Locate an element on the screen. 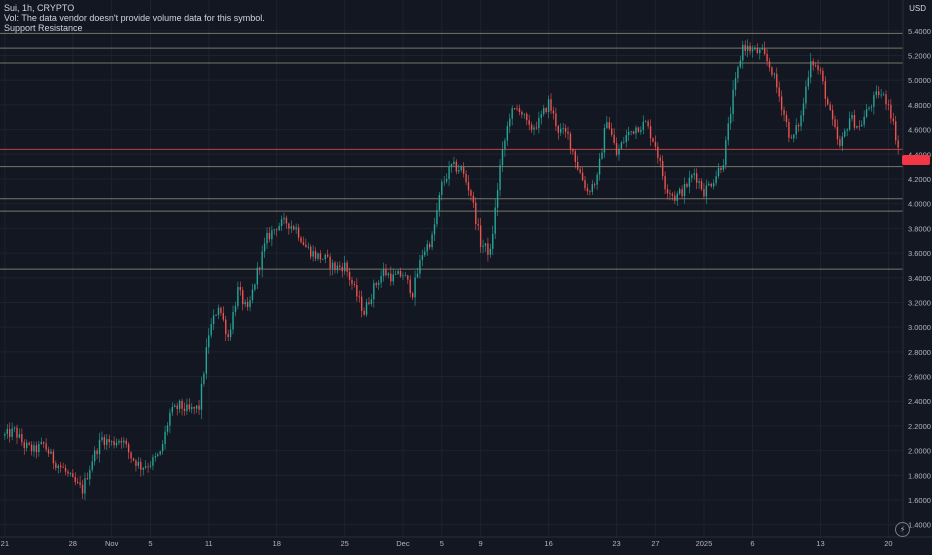 This screenshot has width=932, height=555. y-tick-label: 1.6000 is located at coordinates (919, 500).